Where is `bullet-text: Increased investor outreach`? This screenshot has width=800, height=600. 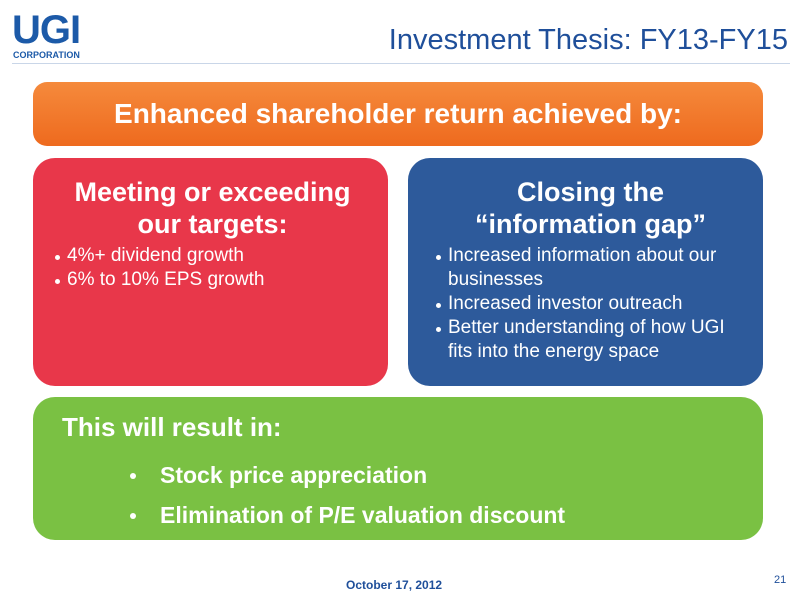
bullet-text: Increased investor outreach is located at coordinates (565, 303).